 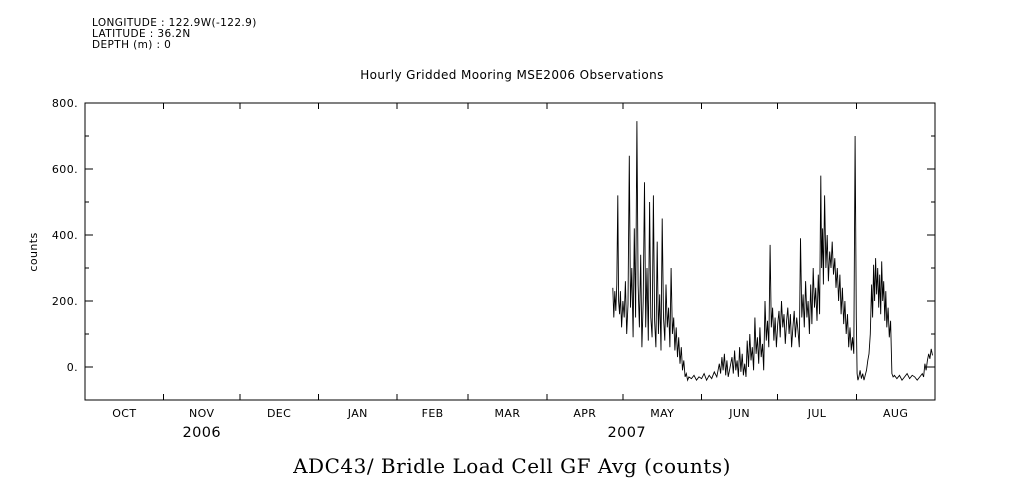 What do you see at coordinates (124, 413) in the screenshot?
I see `x-tick-label: OCT` at bounding box center [124, 413].